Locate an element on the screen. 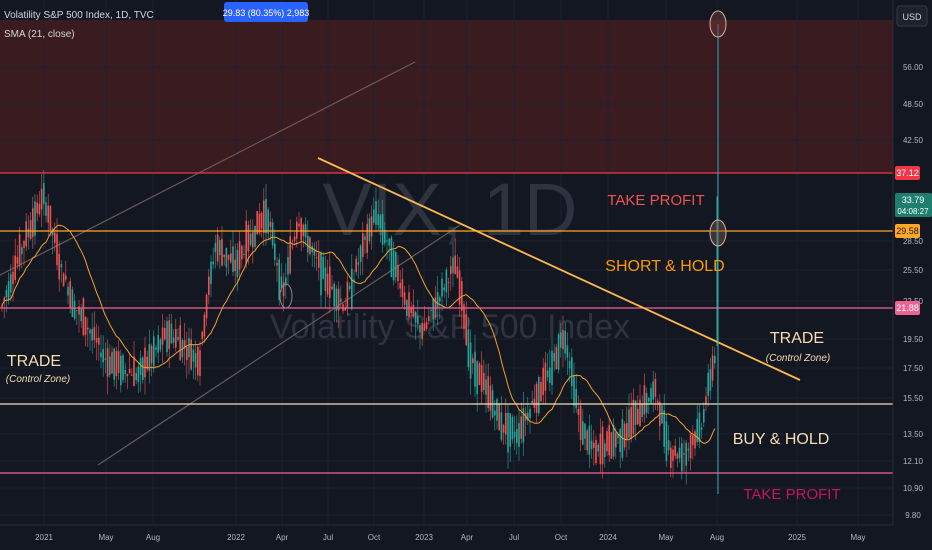 This screenshot has width=932, height=550. measure-badge is located at coordinates (266, 12).